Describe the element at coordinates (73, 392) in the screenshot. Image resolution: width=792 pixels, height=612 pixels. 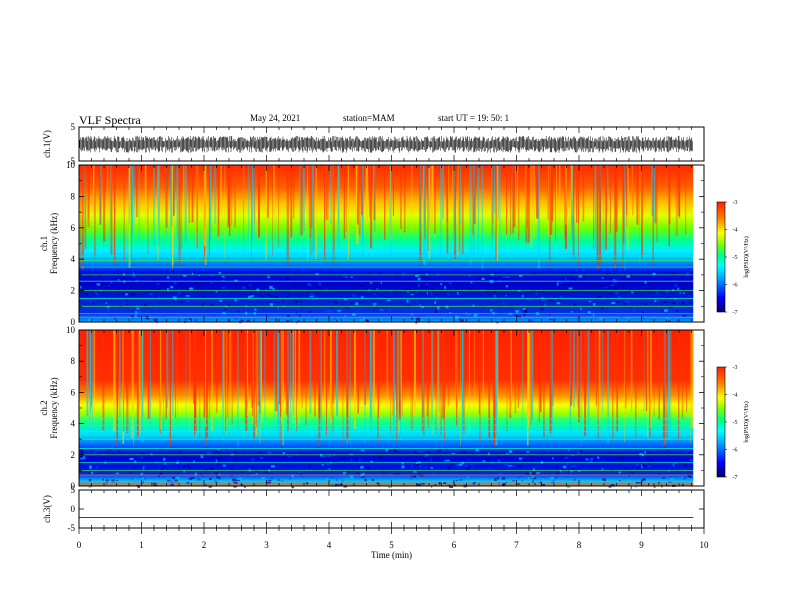
I see `y-tick-label: 6` at that location.